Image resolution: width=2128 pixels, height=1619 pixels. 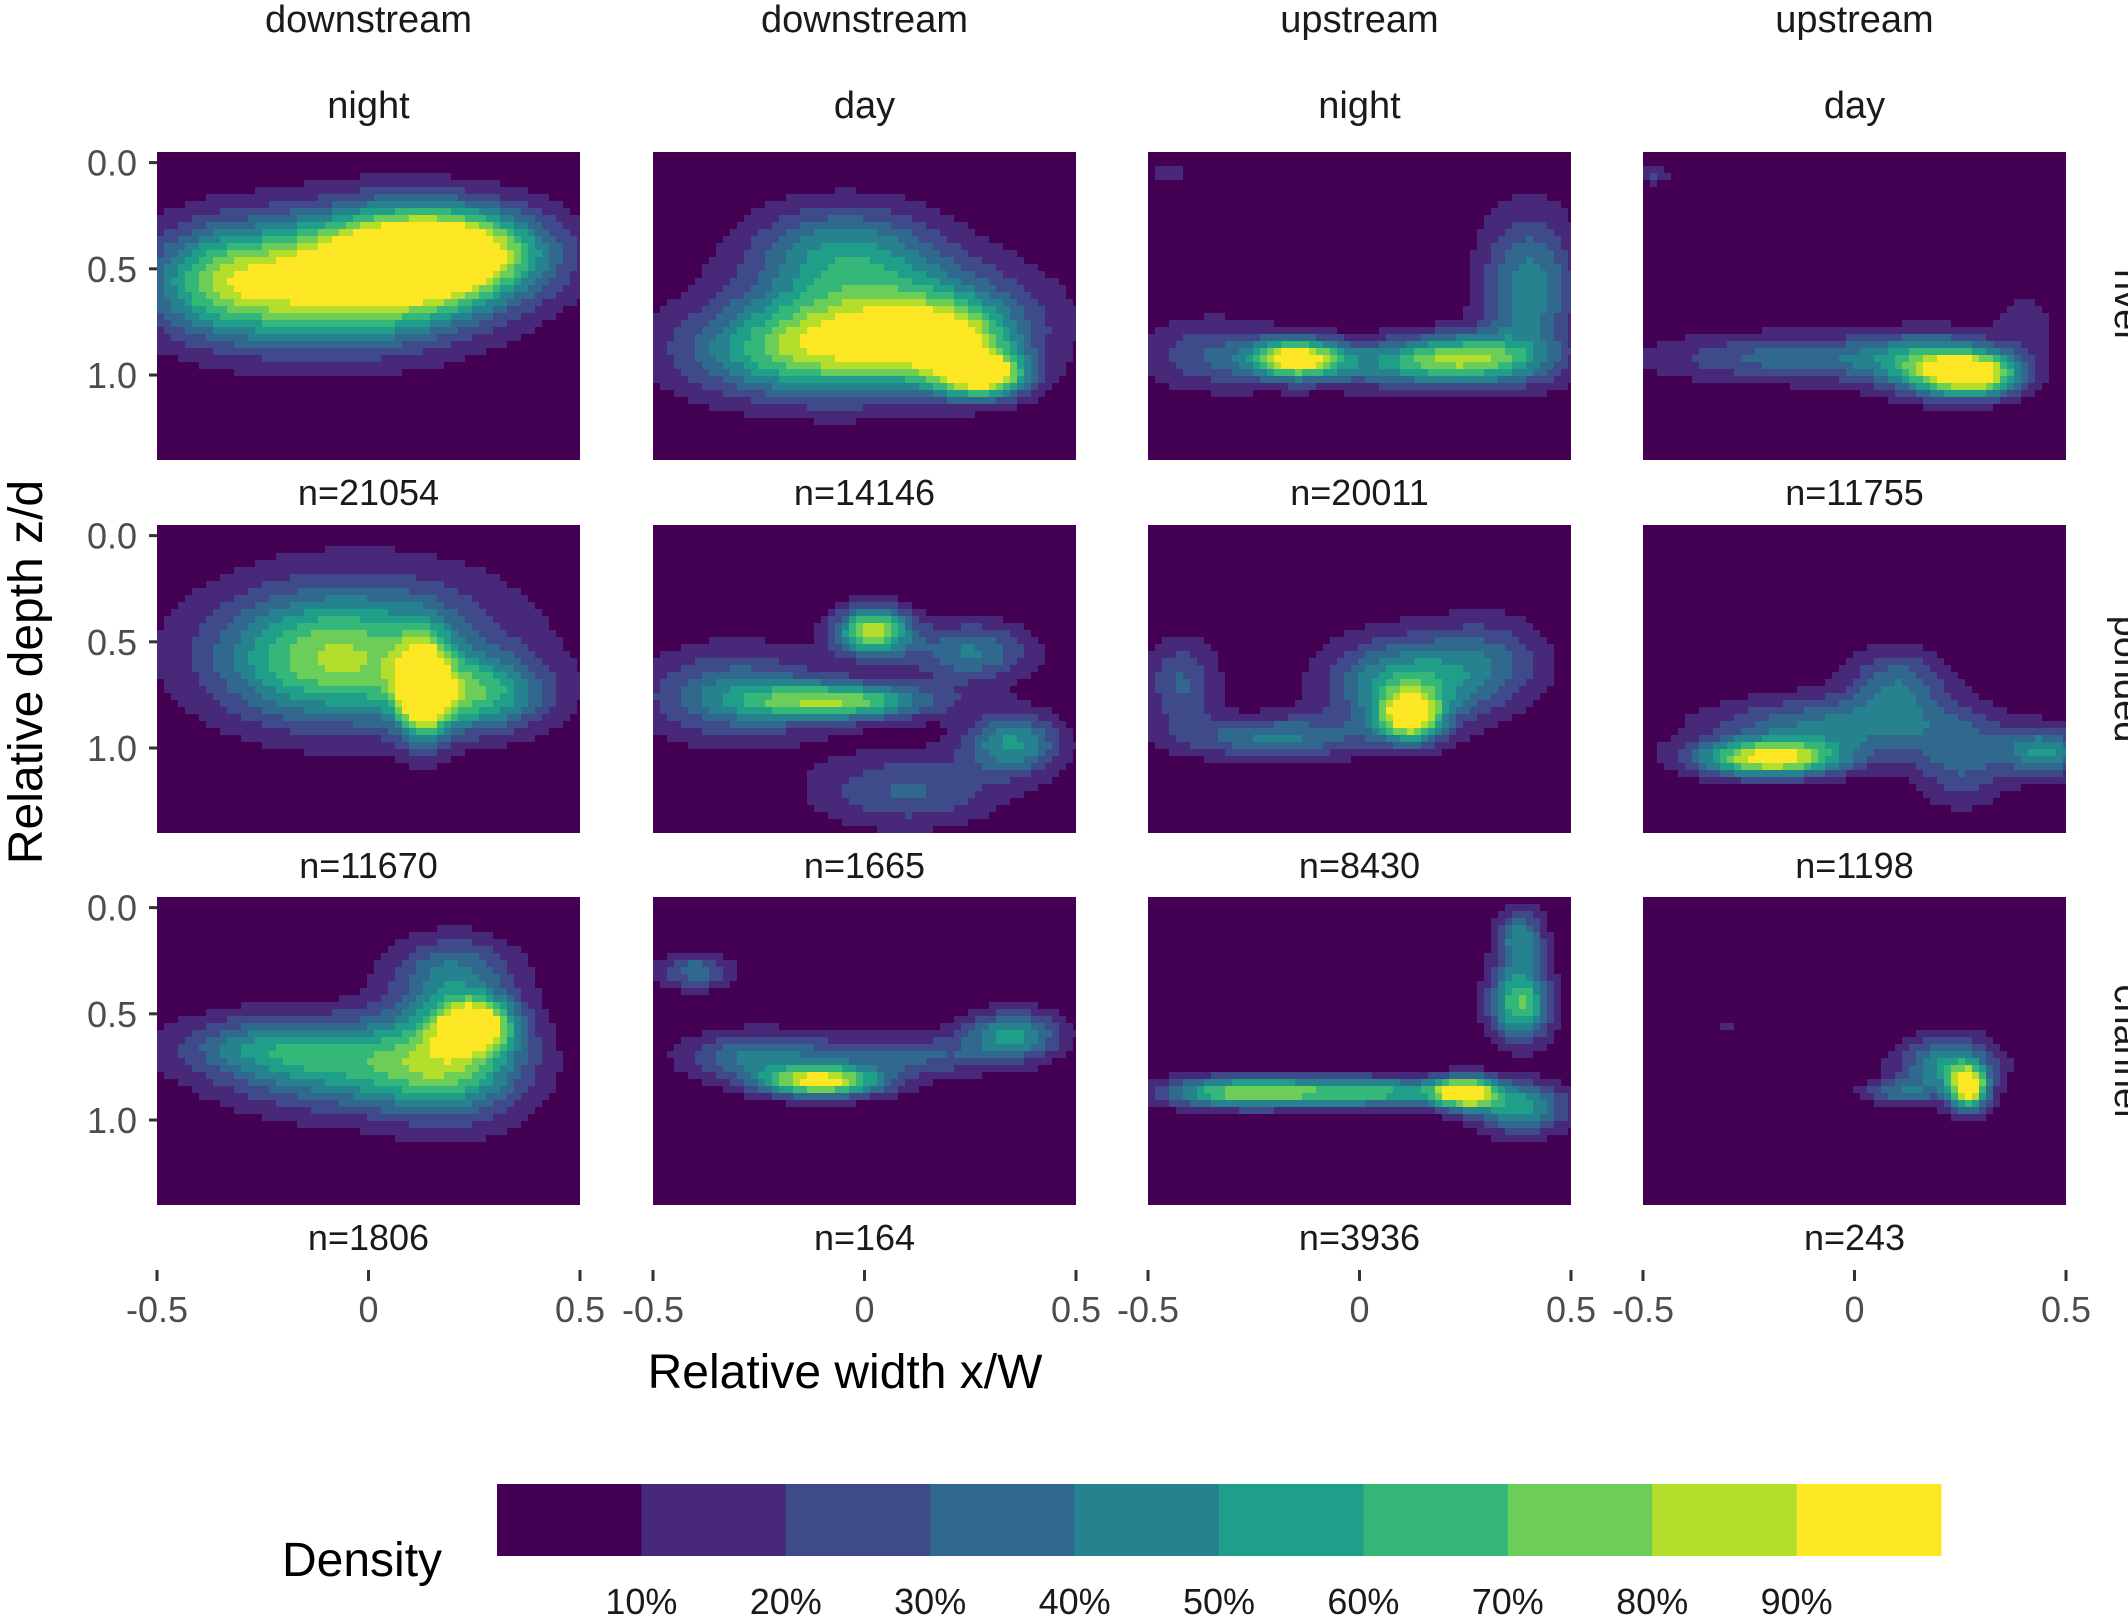 What do you see at coordinates (368, 492) in the screenshot?
I see `sample-size-label: n=21054` at bounding box center [368, 492].